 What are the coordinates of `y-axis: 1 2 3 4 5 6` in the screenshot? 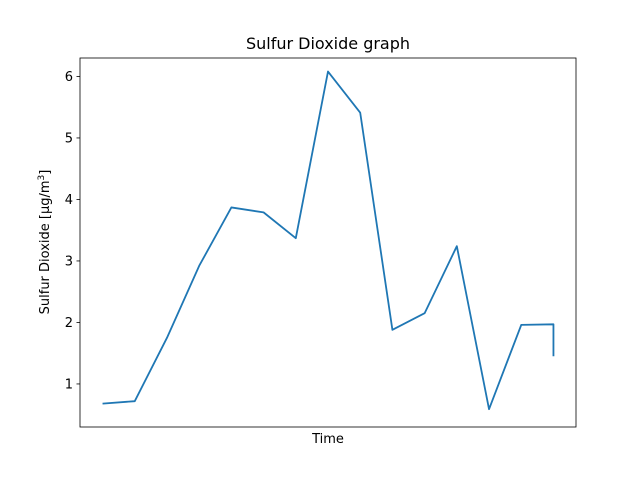 It's located at (72, 231).